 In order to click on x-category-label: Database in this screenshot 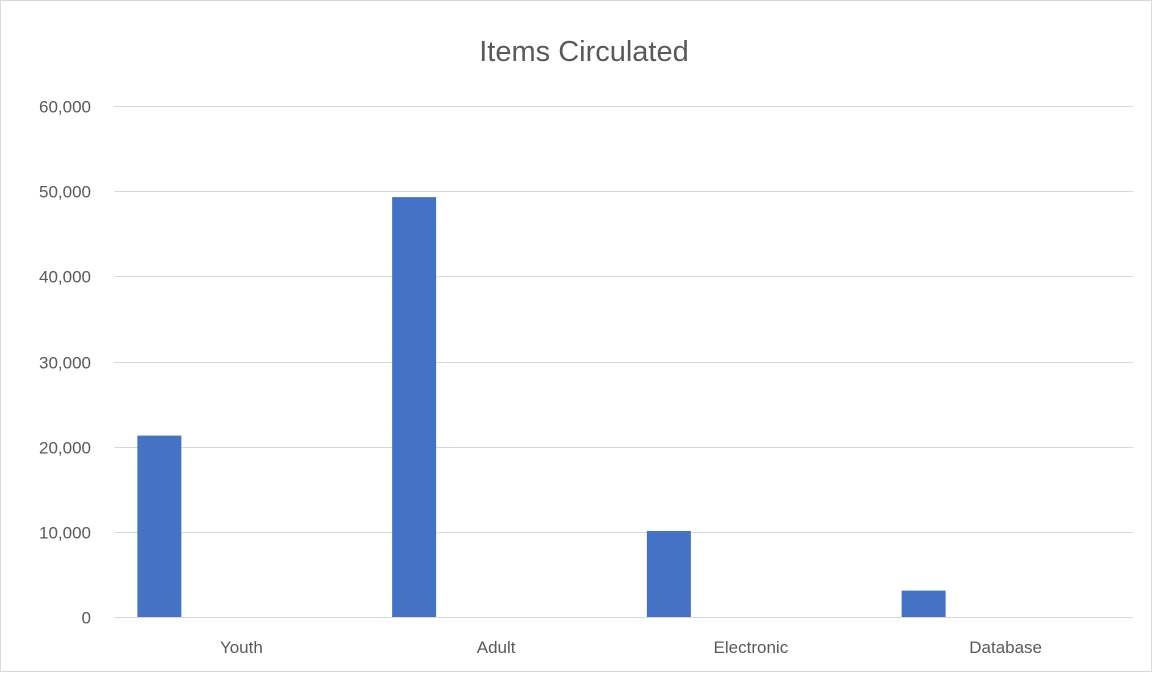, I will do `click(1005, 647)`.